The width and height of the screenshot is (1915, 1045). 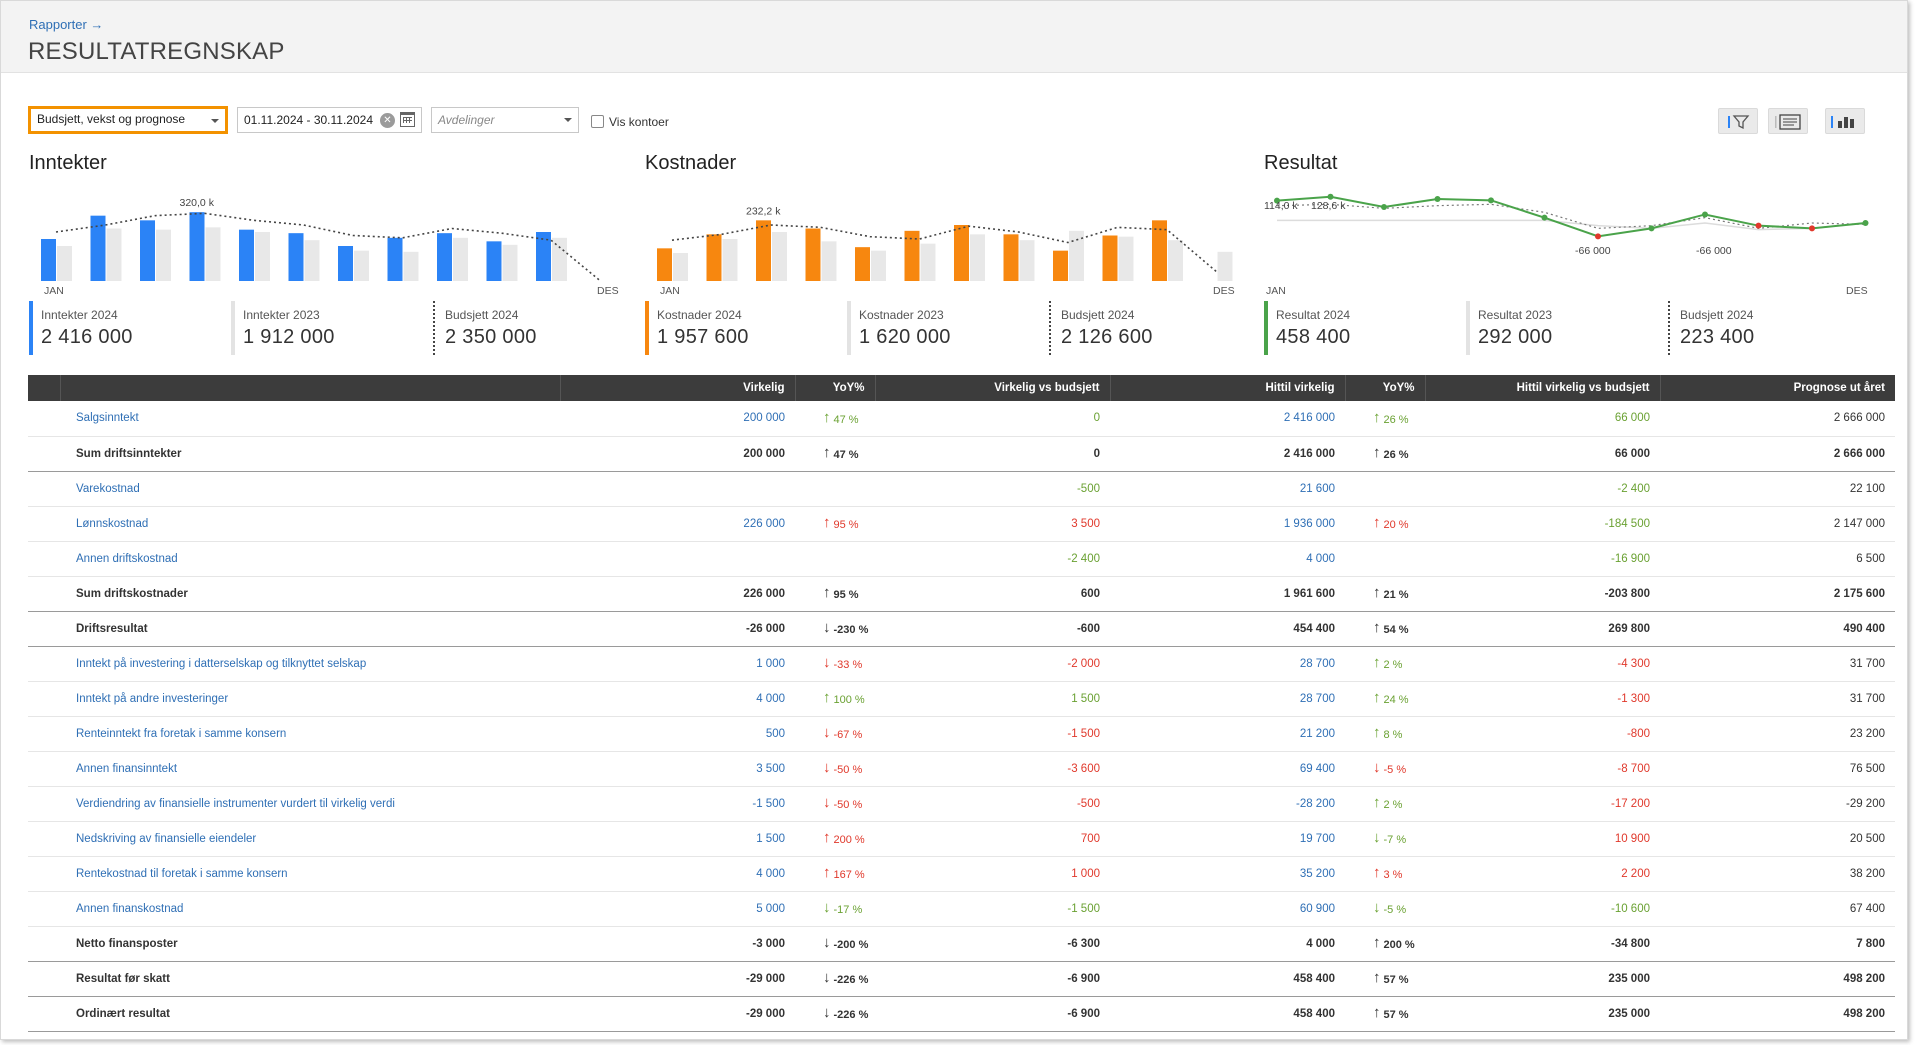 I want to click on prognose-value: 20 500, so click(x=1777, y=839).